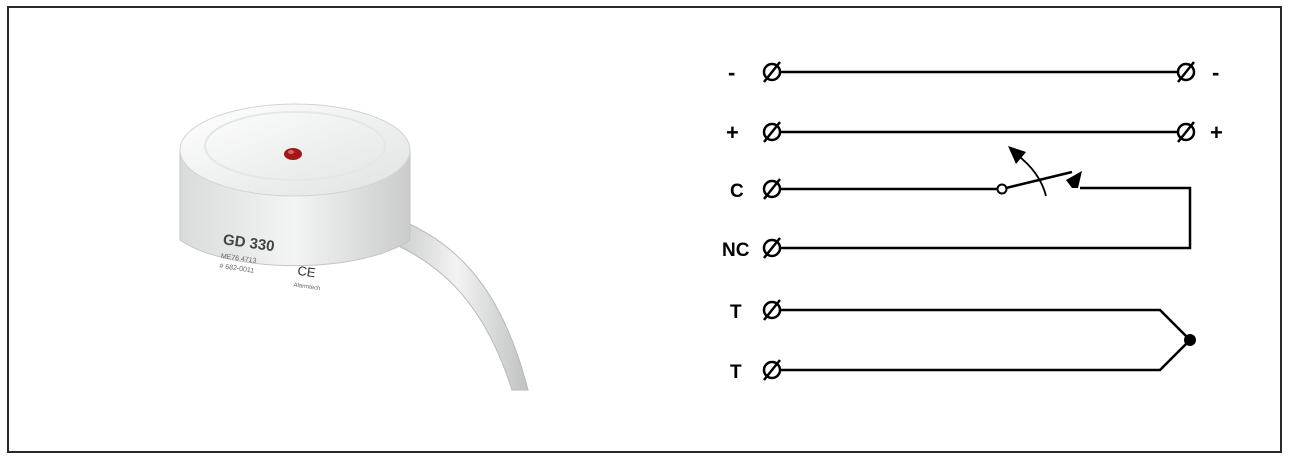 The height and width of the screenshot is (463, 1289). What do you see at coordinates (772, 132) in the screenshot?
I see `terminal-plus-left` at bounding box center [772, 132].